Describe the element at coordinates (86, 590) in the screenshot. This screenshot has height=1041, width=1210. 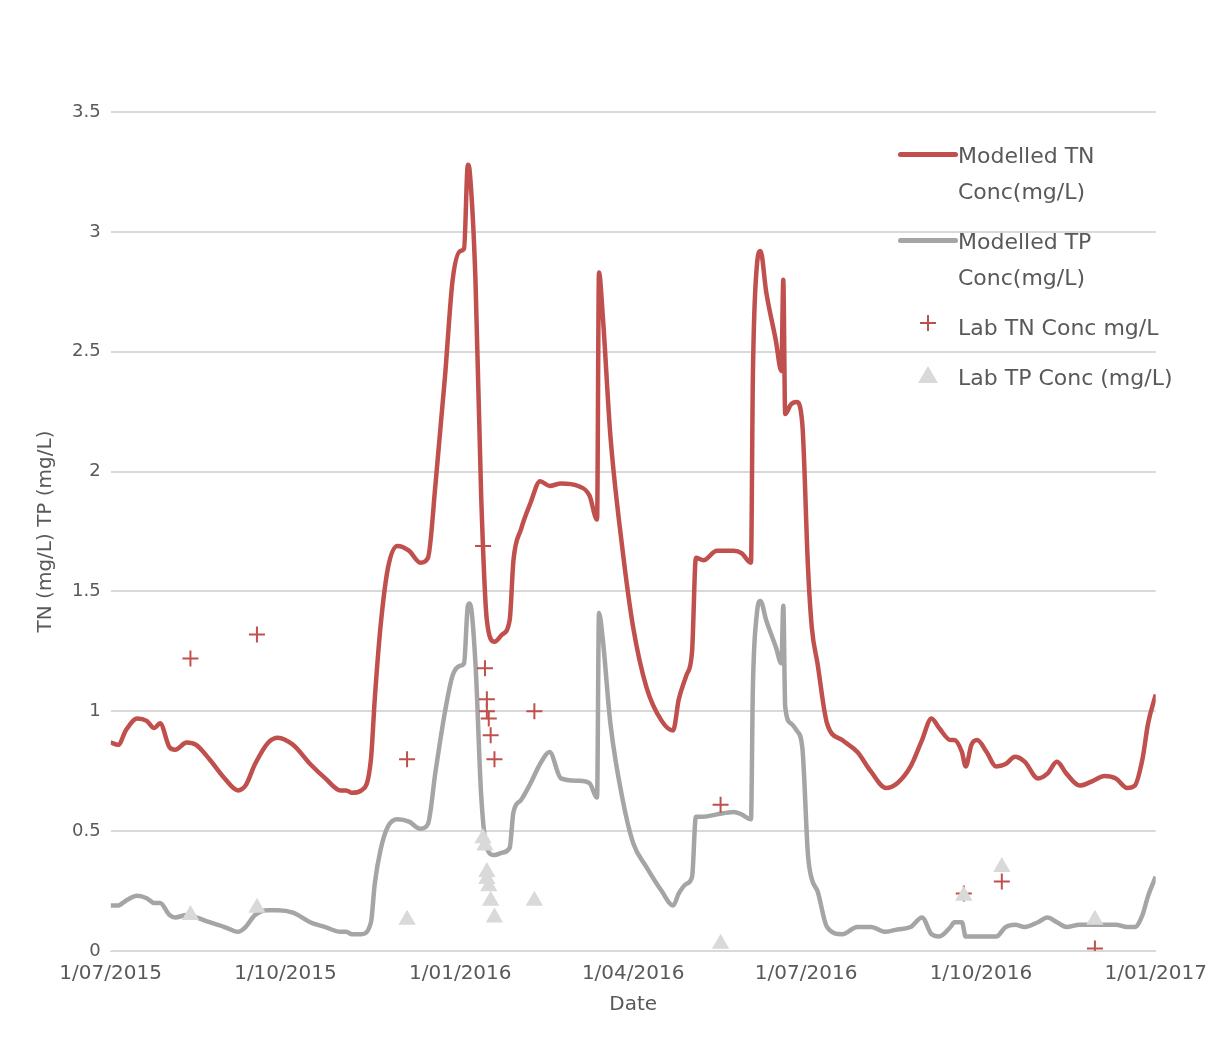
I see `y-tick-label: 1.5` at that location.